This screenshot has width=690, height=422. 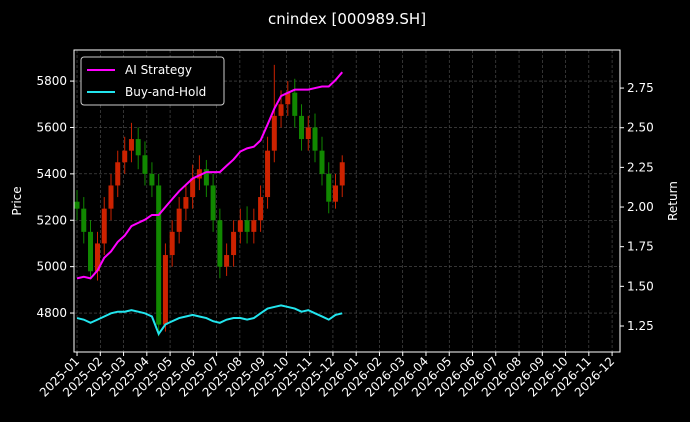 I want to click on y-tick-label: 4800, so click(x=51, y=313).